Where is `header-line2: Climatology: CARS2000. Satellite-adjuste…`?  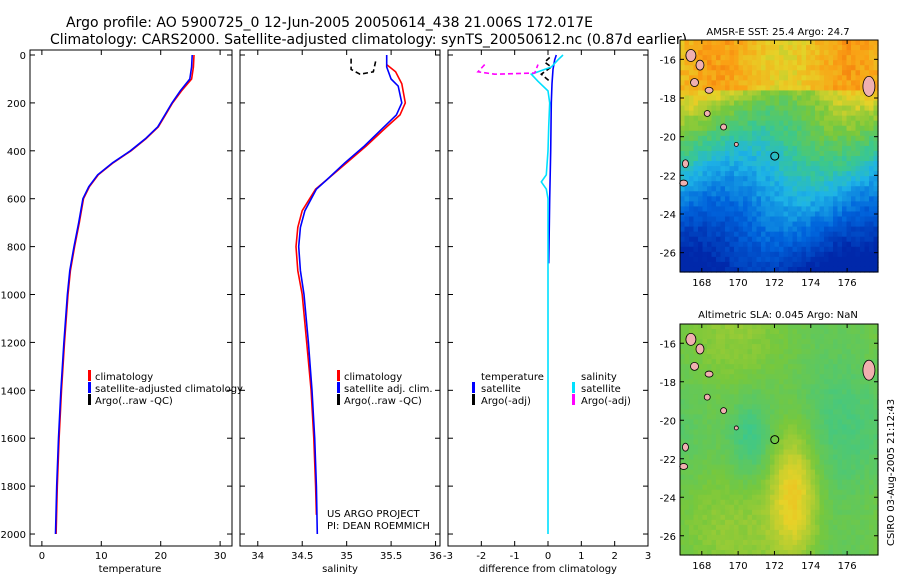 header-line2: Climatology: CARS2000. Satellite-adjuste… is located at coordinates (368, 40).